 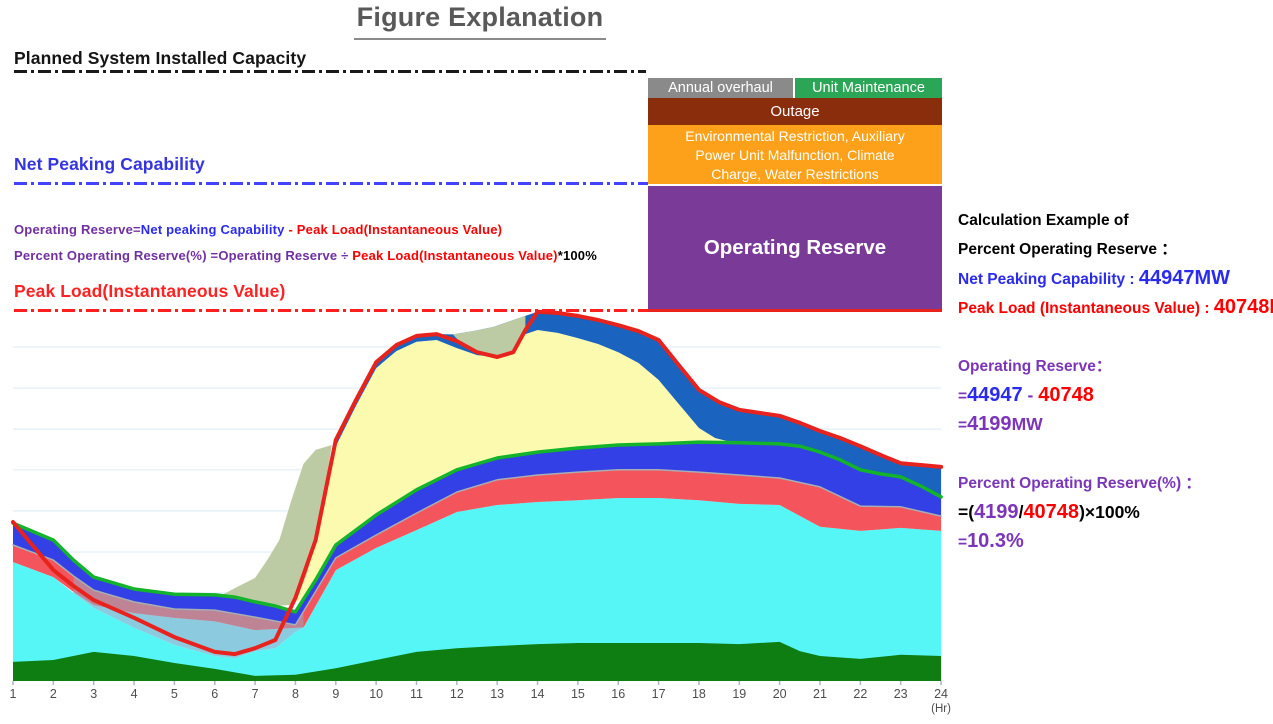 I want to click on dark-blue-top-band-area, so click(x=636, y=404).